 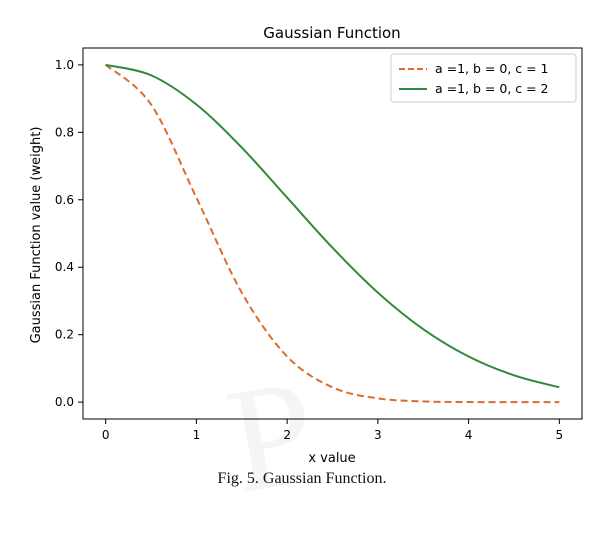 What do you see at coordinates (492, 68) in the screenshot?
I see `legend-label-1: a =1, b = 0, c = 1` at bounding box center [492, 68].